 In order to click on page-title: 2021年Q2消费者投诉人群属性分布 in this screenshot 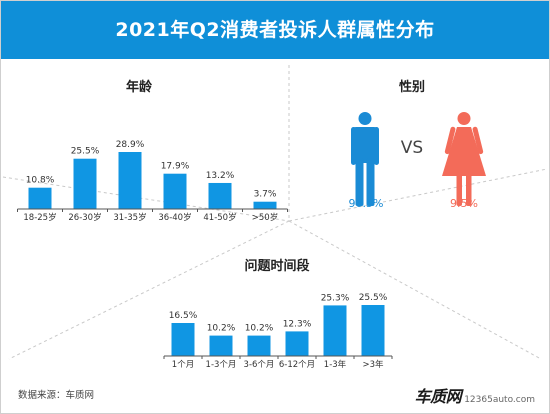, I will do `click(275, 30)`.